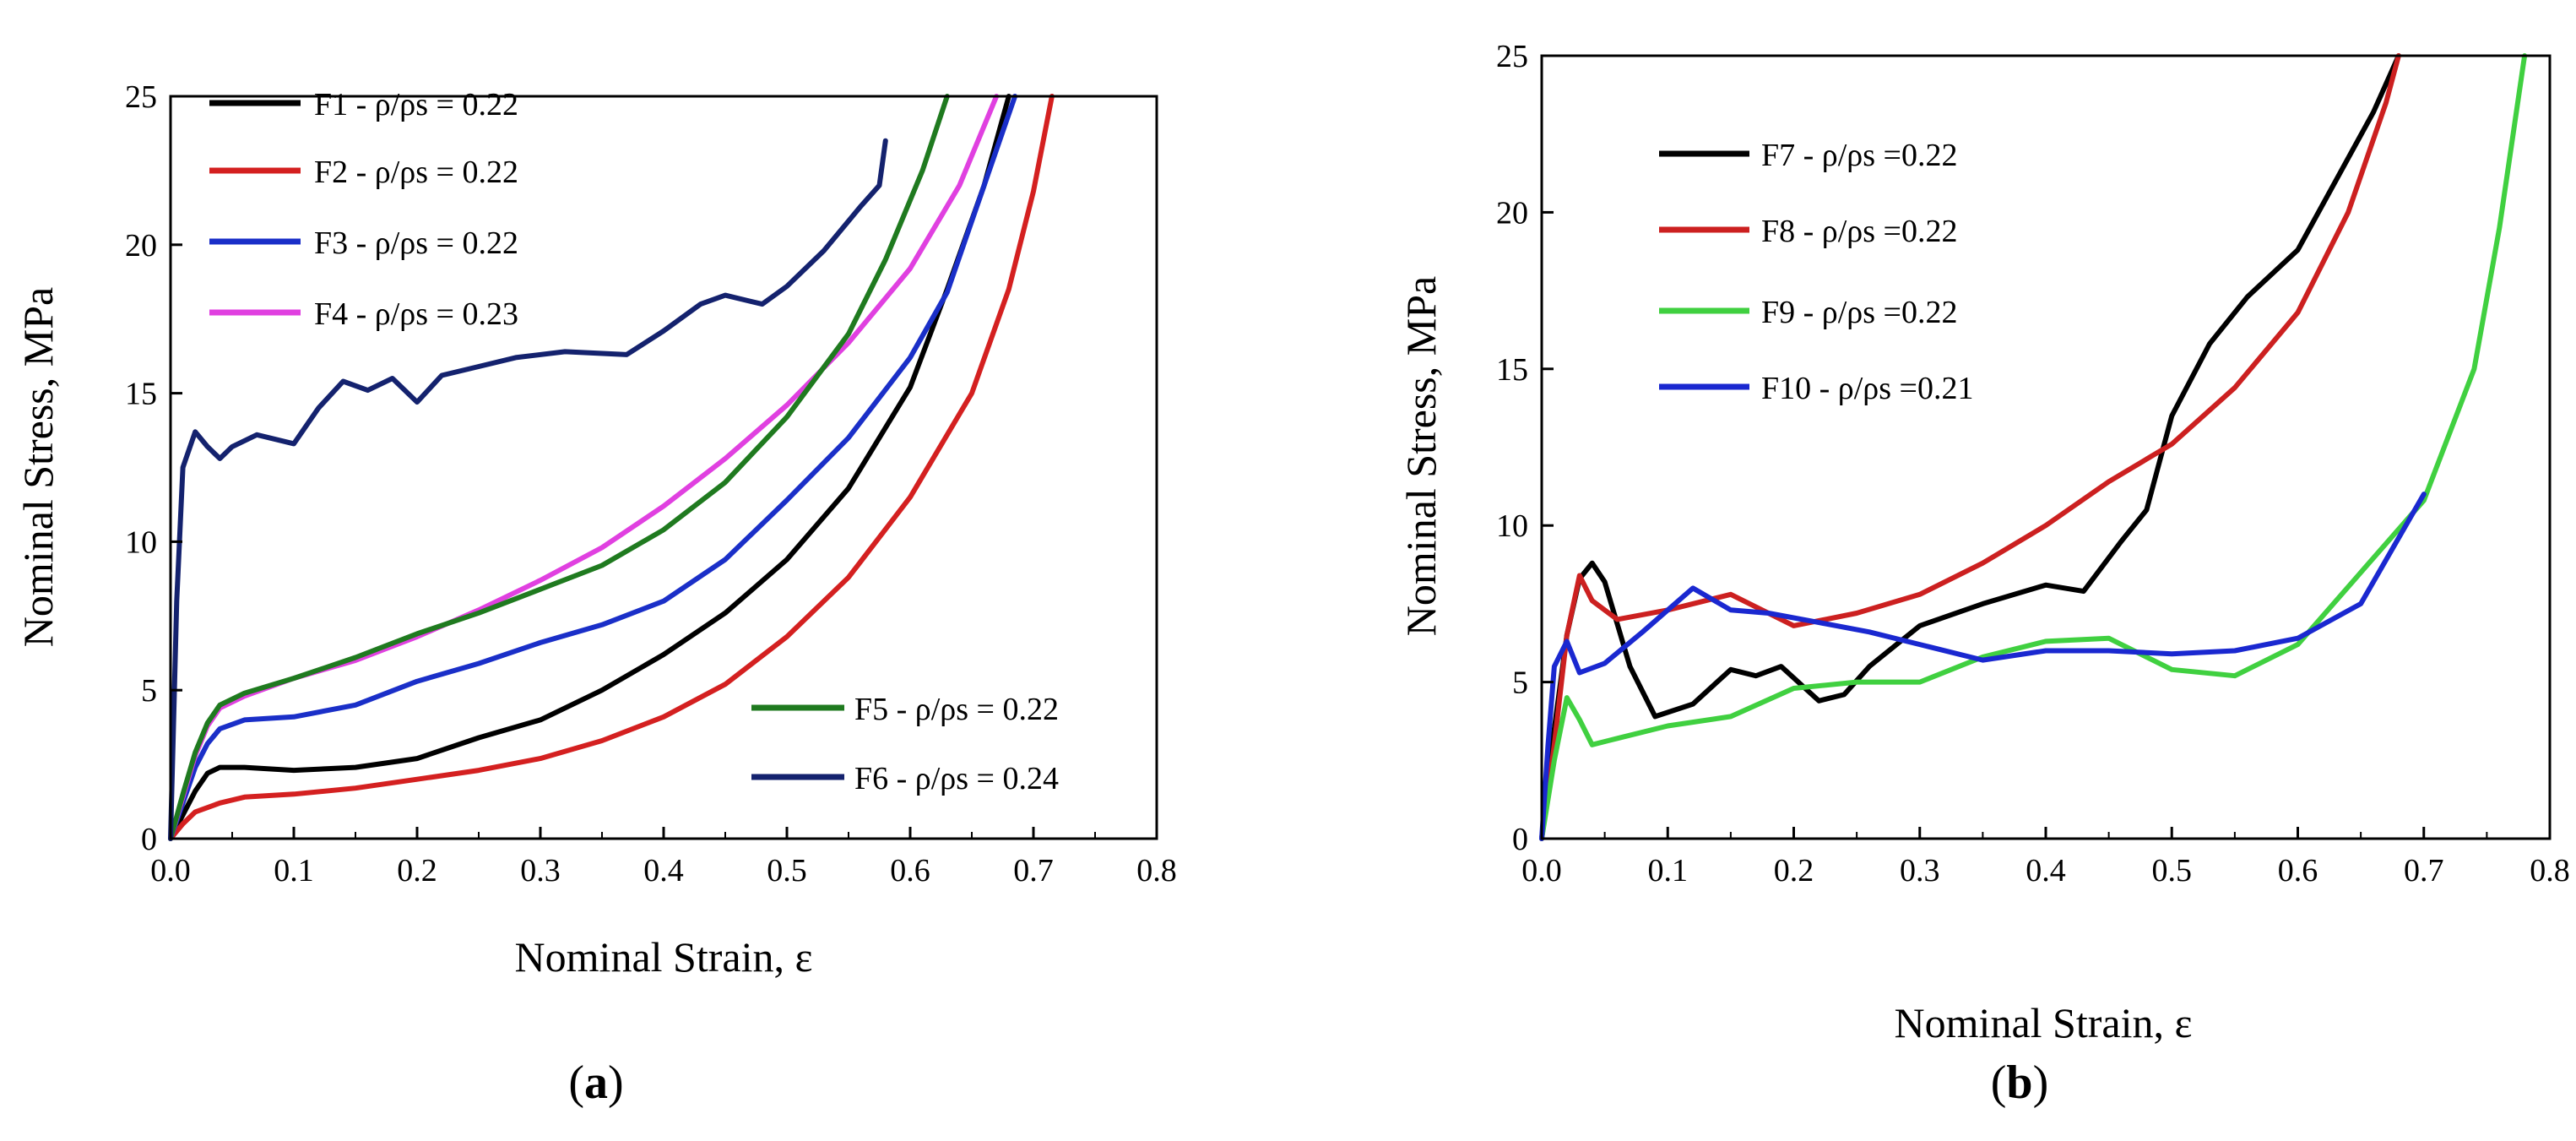 The height and width of the screenshot is (1141, 2576). What do you see at coordinates (595, 1083) in the screenshot?
I see `panel-label-a: (a)` at bounding box center [595, 1083].